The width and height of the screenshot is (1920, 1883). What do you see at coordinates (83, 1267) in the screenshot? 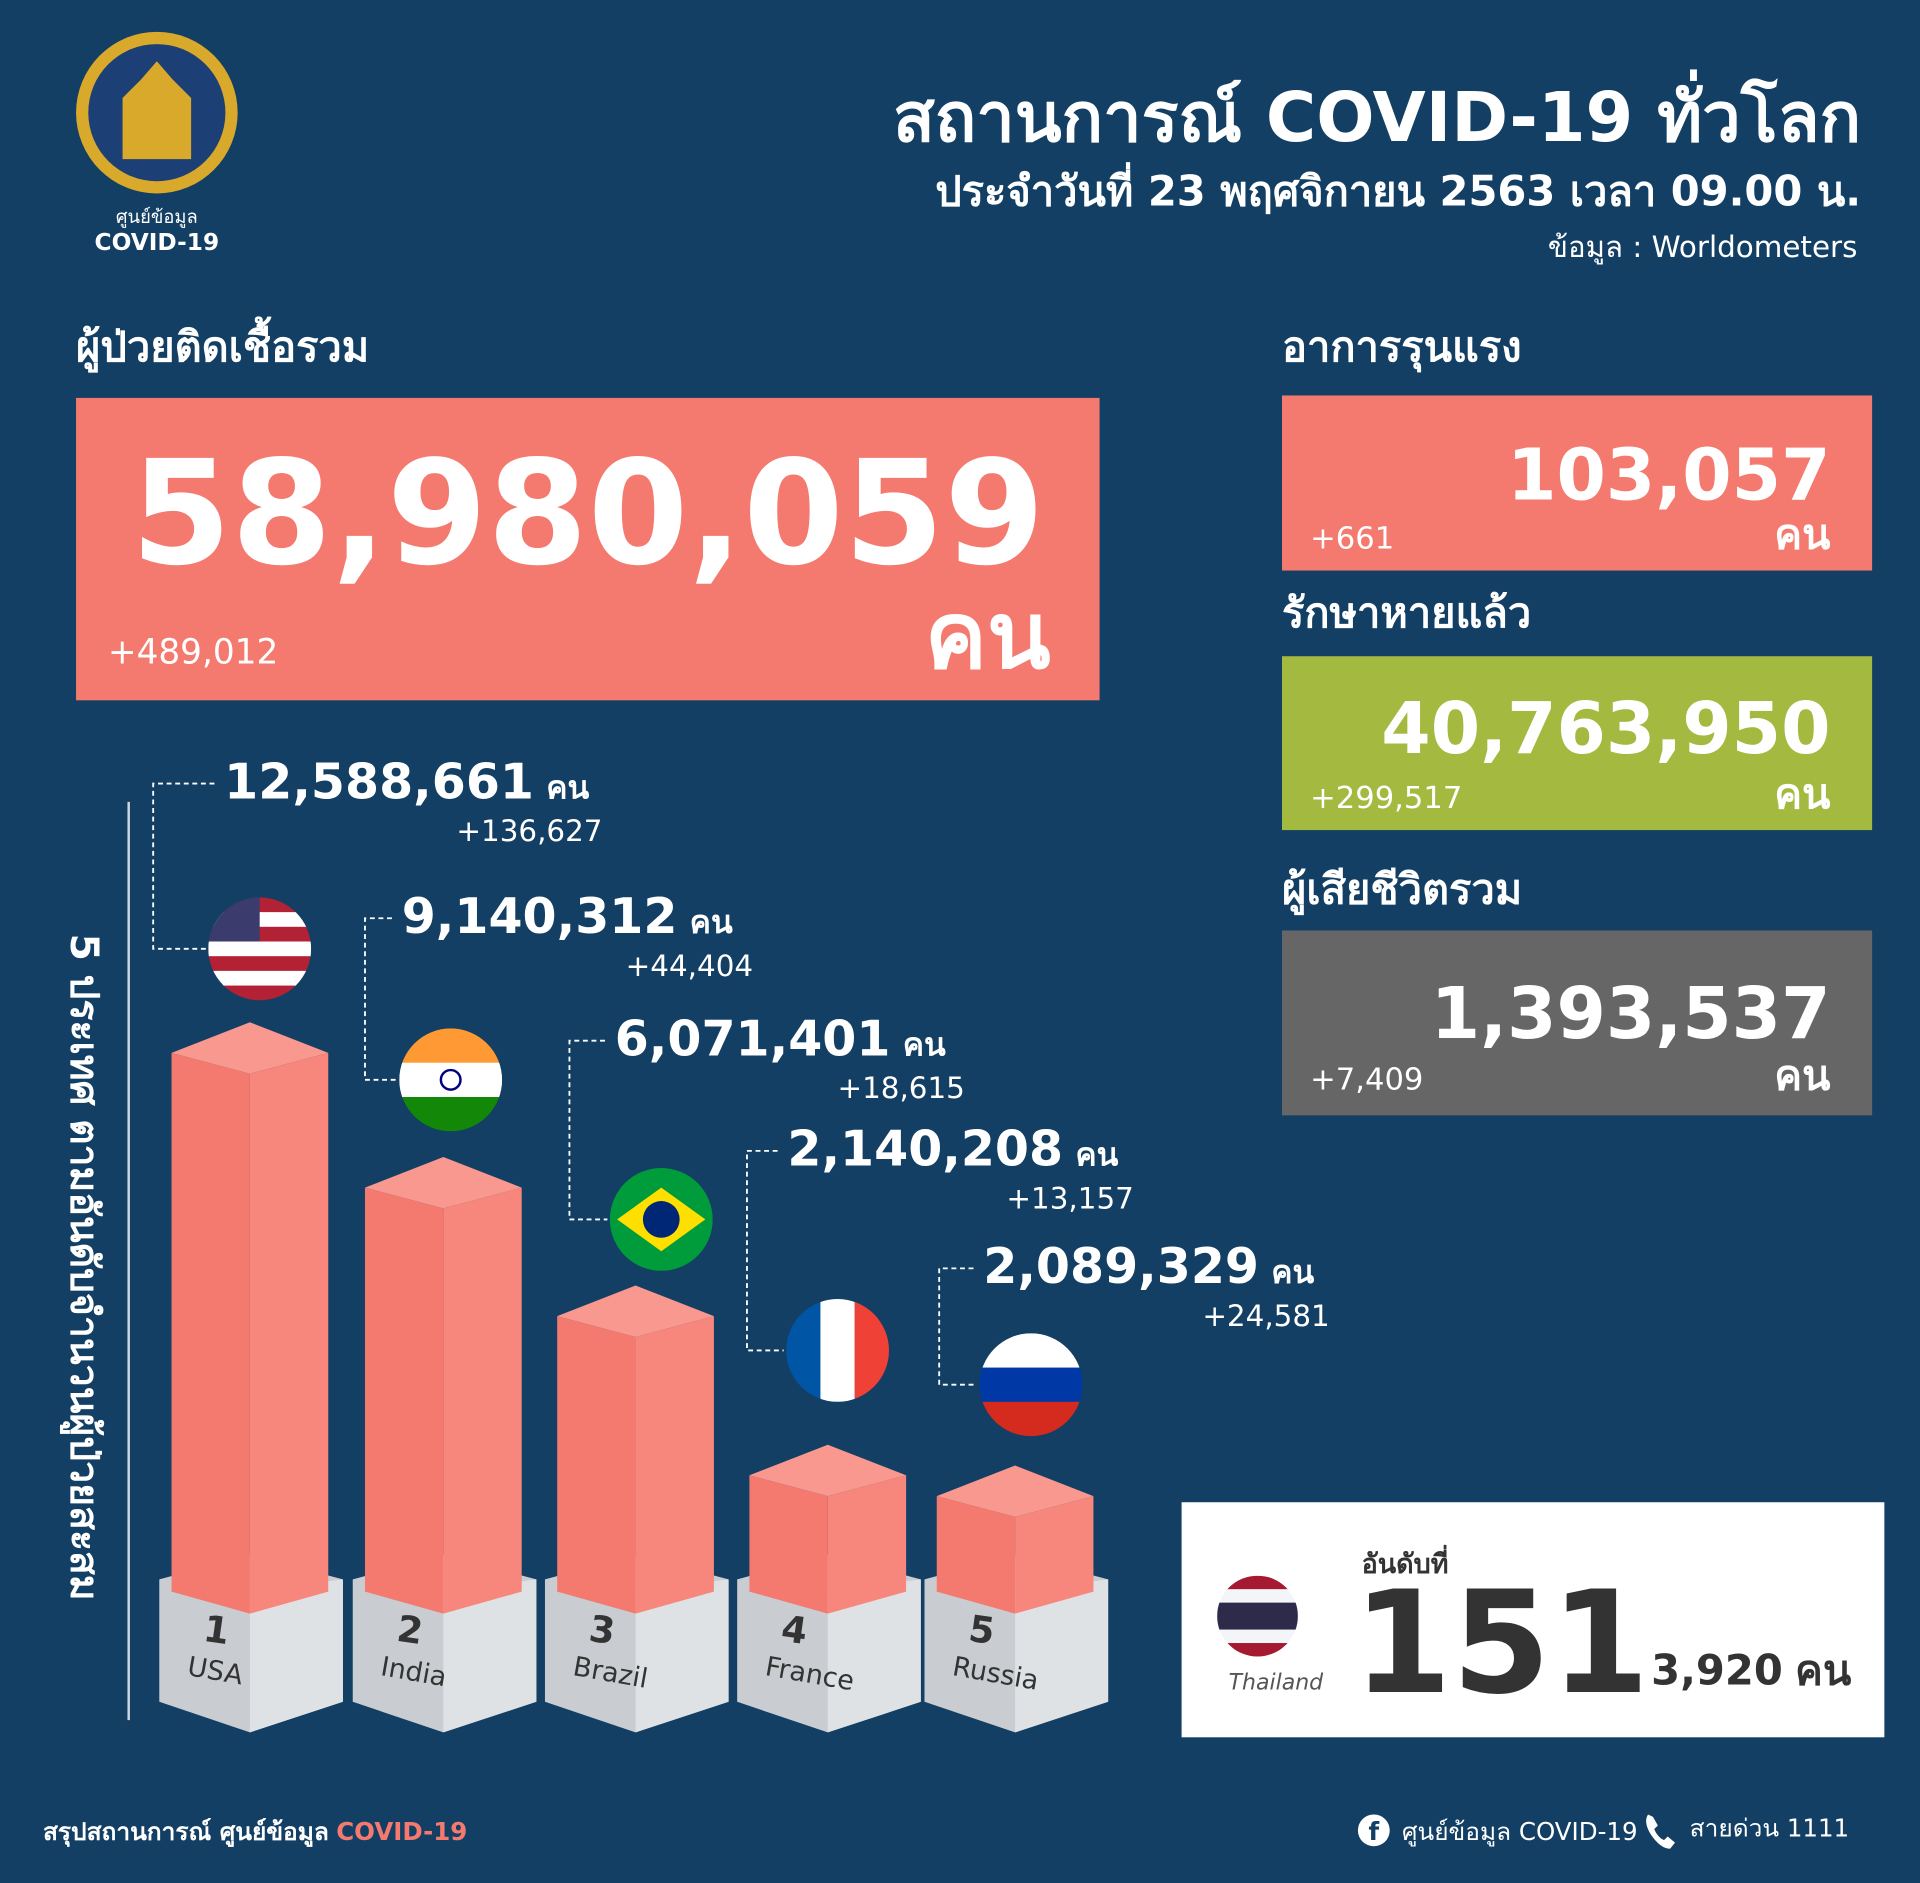
I see `ranking-label: 5 ประเทศ ตามอันดับจำนวนผู้ป่วยสะสม` at bounding box center [83, 1267].